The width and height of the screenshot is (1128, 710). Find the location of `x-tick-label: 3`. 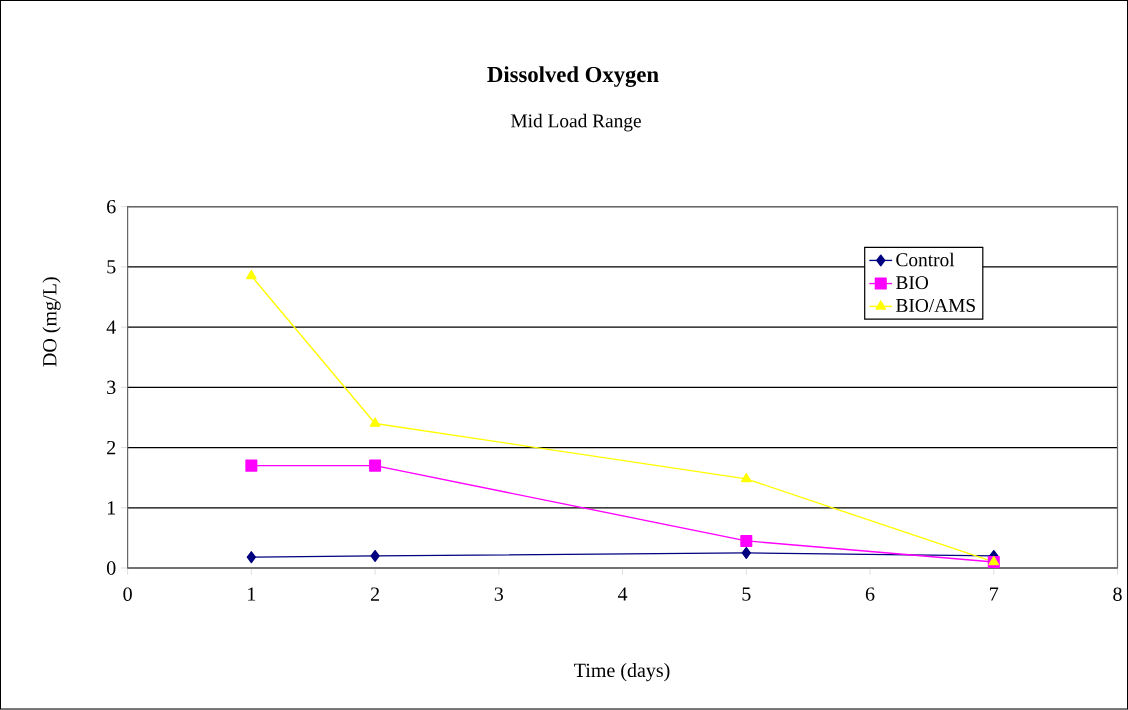

x-tick-label: 3 is located at coordinates (499, 594).